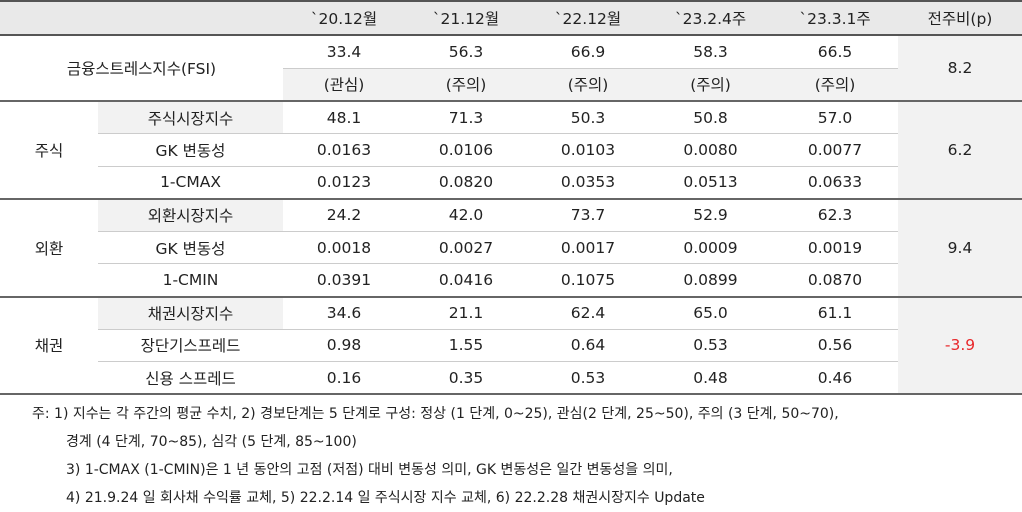 The height and width of the screenshot is (512, 1022). I want to click on header-col: `23.2.4주, so click(710, 18).